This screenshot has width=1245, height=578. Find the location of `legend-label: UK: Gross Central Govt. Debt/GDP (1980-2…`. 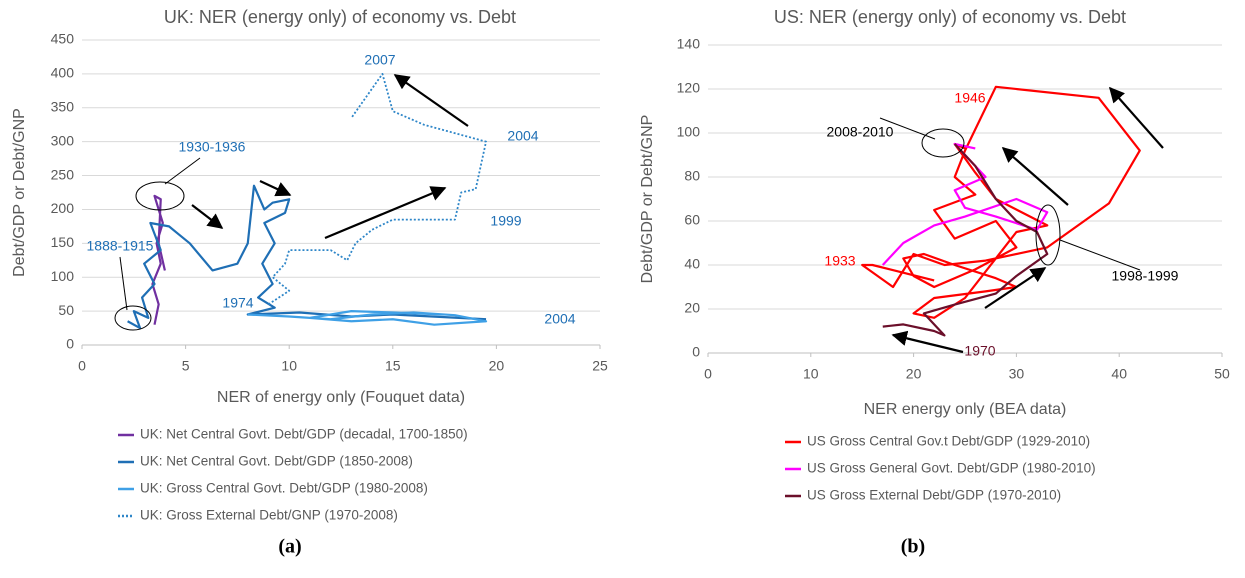

legend-label: UK: Gross Central Govt. Debt/GDP (1980-2… is located at coordinates (284, 488).